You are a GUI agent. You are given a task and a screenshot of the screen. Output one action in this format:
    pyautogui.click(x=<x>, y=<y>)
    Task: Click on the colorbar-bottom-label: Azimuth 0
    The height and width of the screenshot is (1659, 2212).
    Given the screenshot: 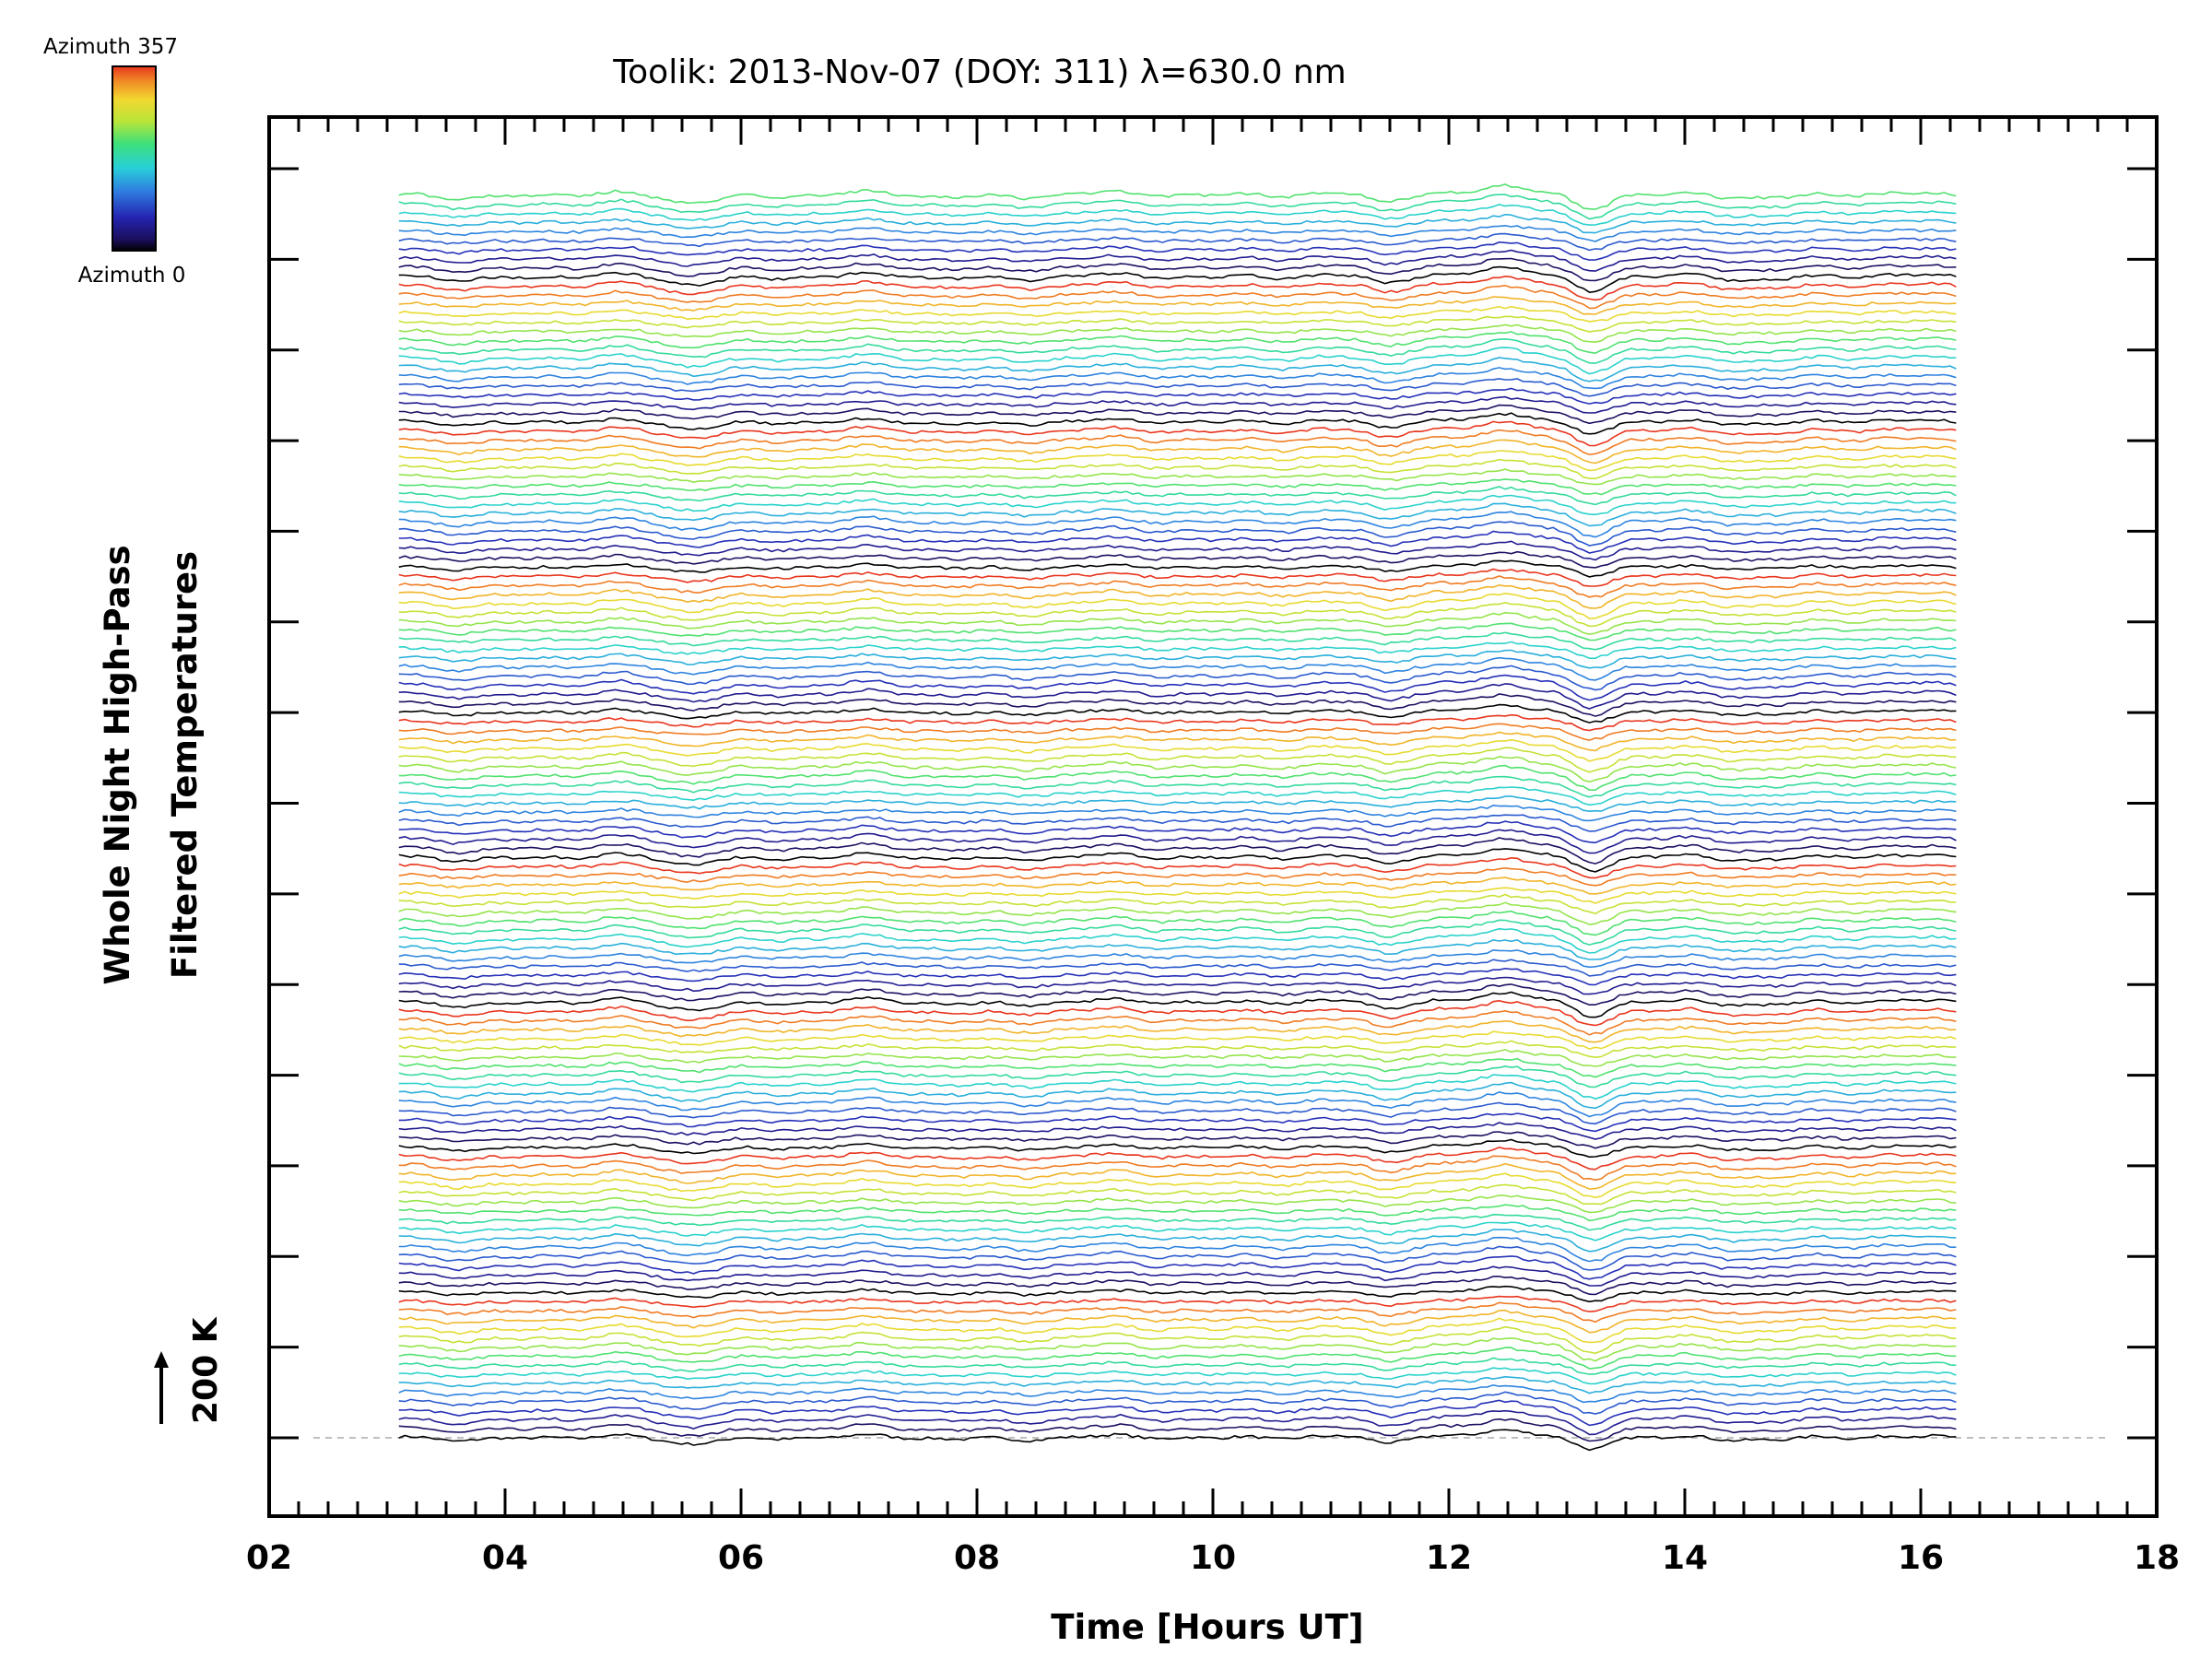 What is the action you would take?
    pyautogui.click(x=132, y=276)
    